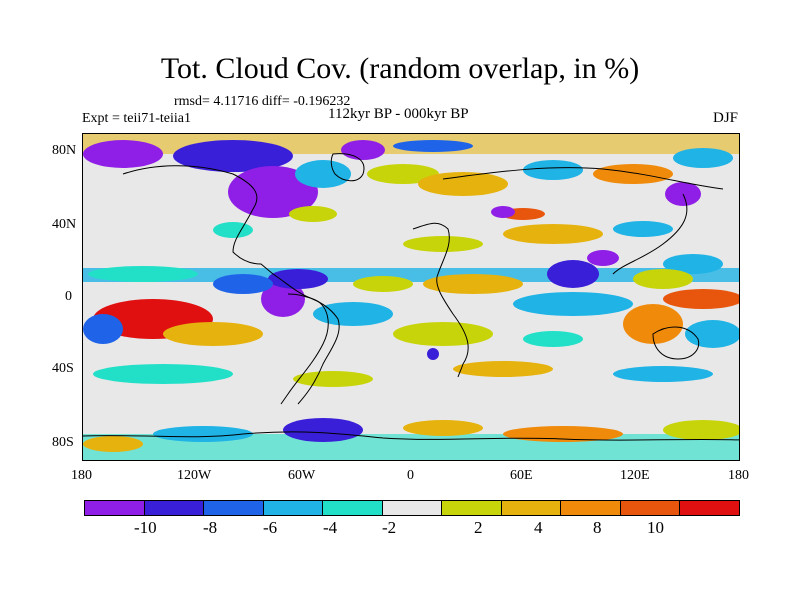 This screenshot has width=800, height=600. What do you see at coordinates (398, 114) in the screenshot?
I see `period-label: 112kyr BP - 000kyr BP` at bounding box center [398, 114].